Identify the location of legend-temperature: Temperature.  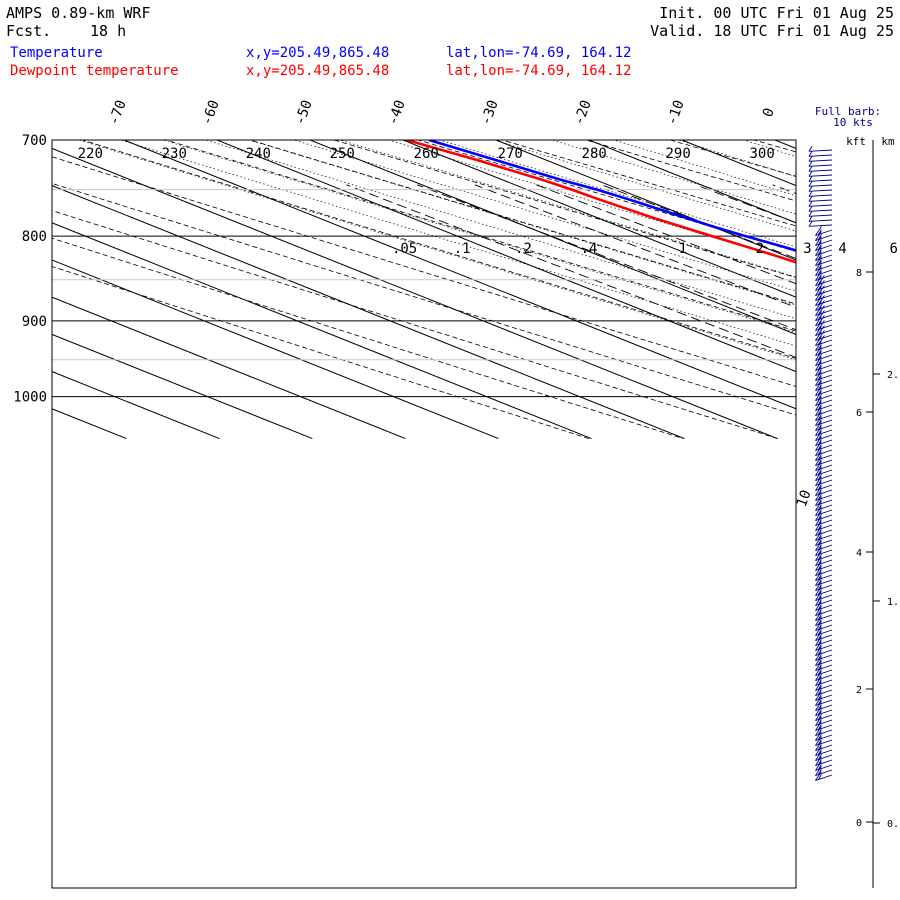
(56, 53).